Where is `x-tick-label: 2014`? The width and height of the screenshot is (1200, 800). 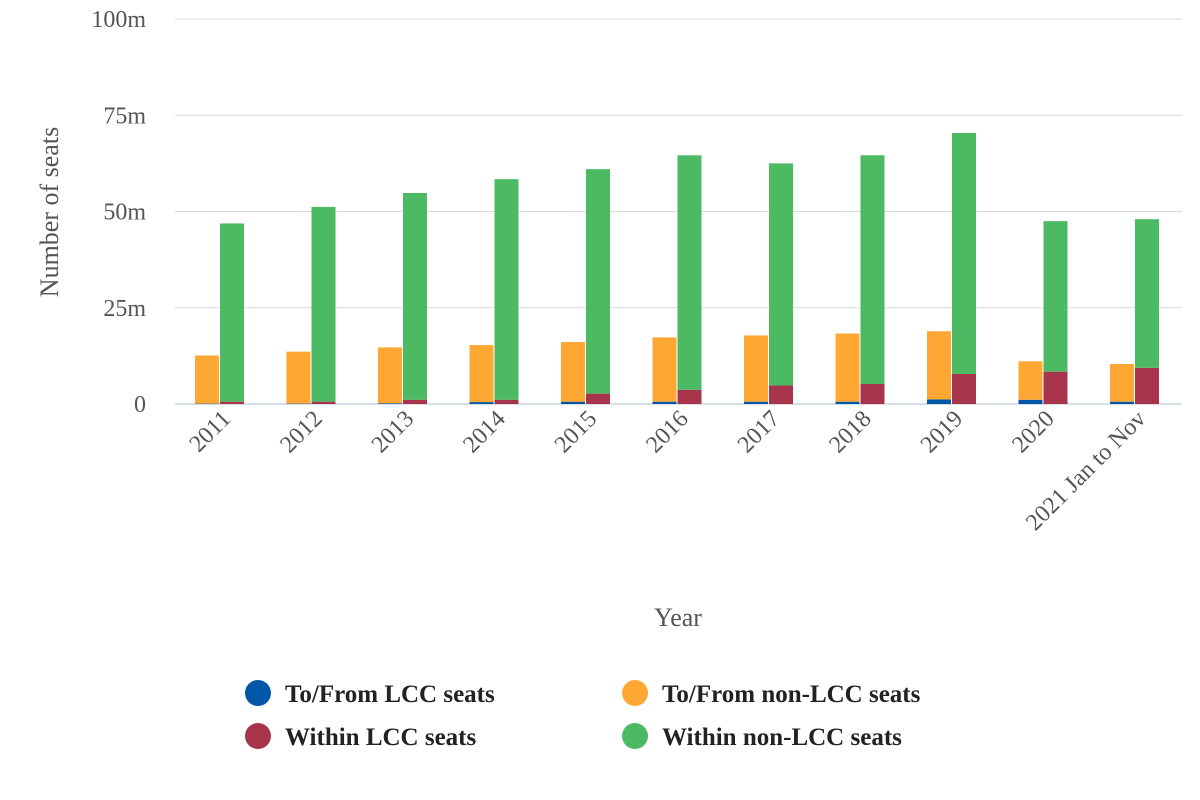 x-tick-label: 2014 is located at coordinates (484, 432).